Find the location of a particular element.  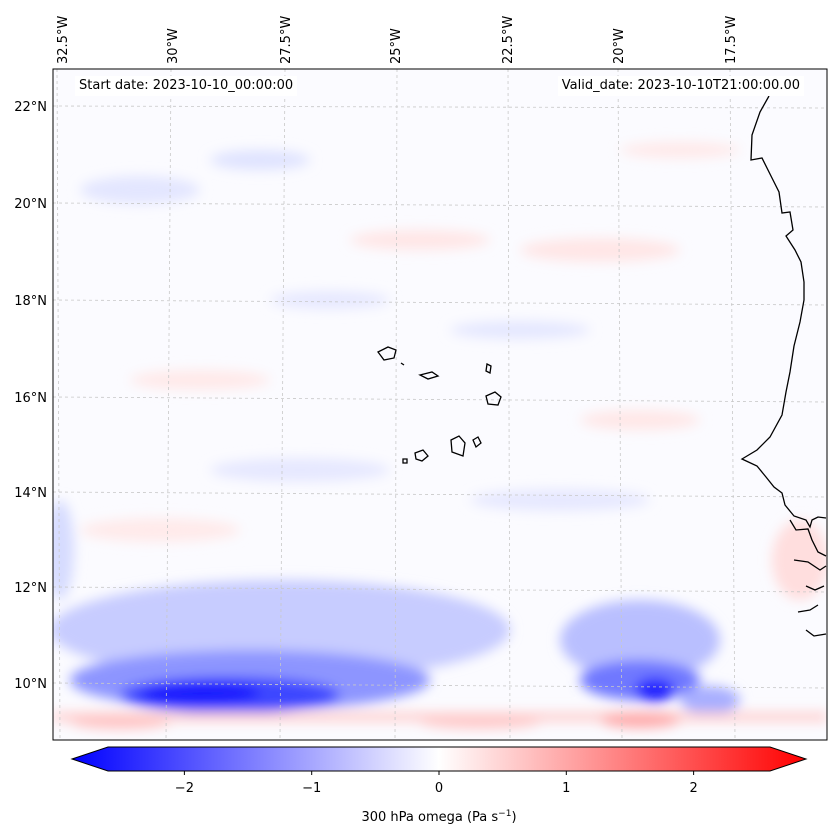

island-boa-vista is located at coordinates (493, 398).